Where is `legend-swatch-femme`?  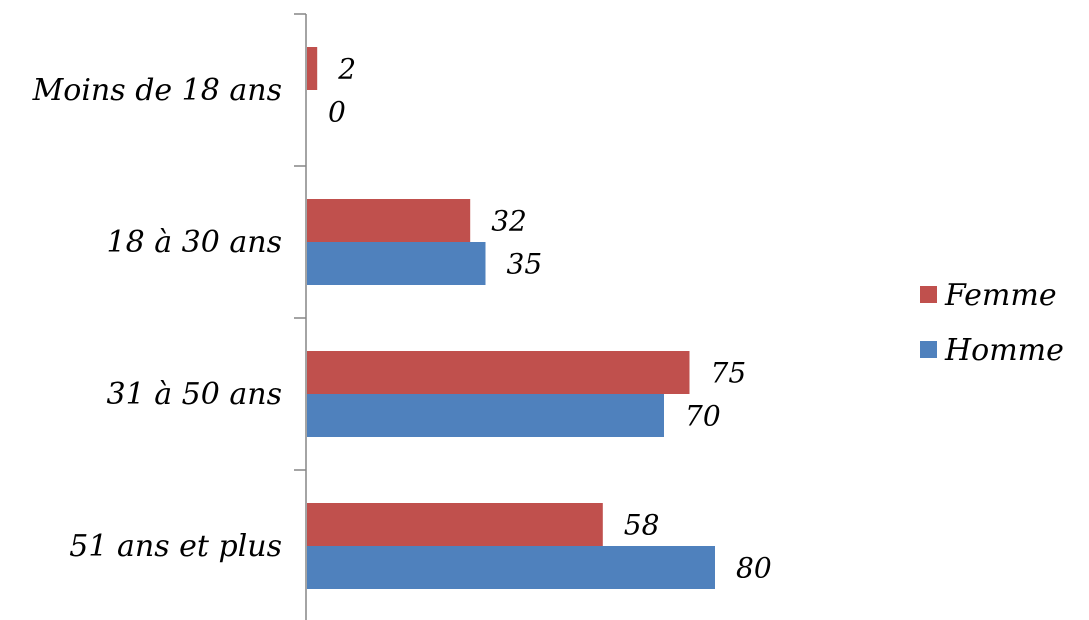
legend-swatch-femme is located at coordinates (928, 294).